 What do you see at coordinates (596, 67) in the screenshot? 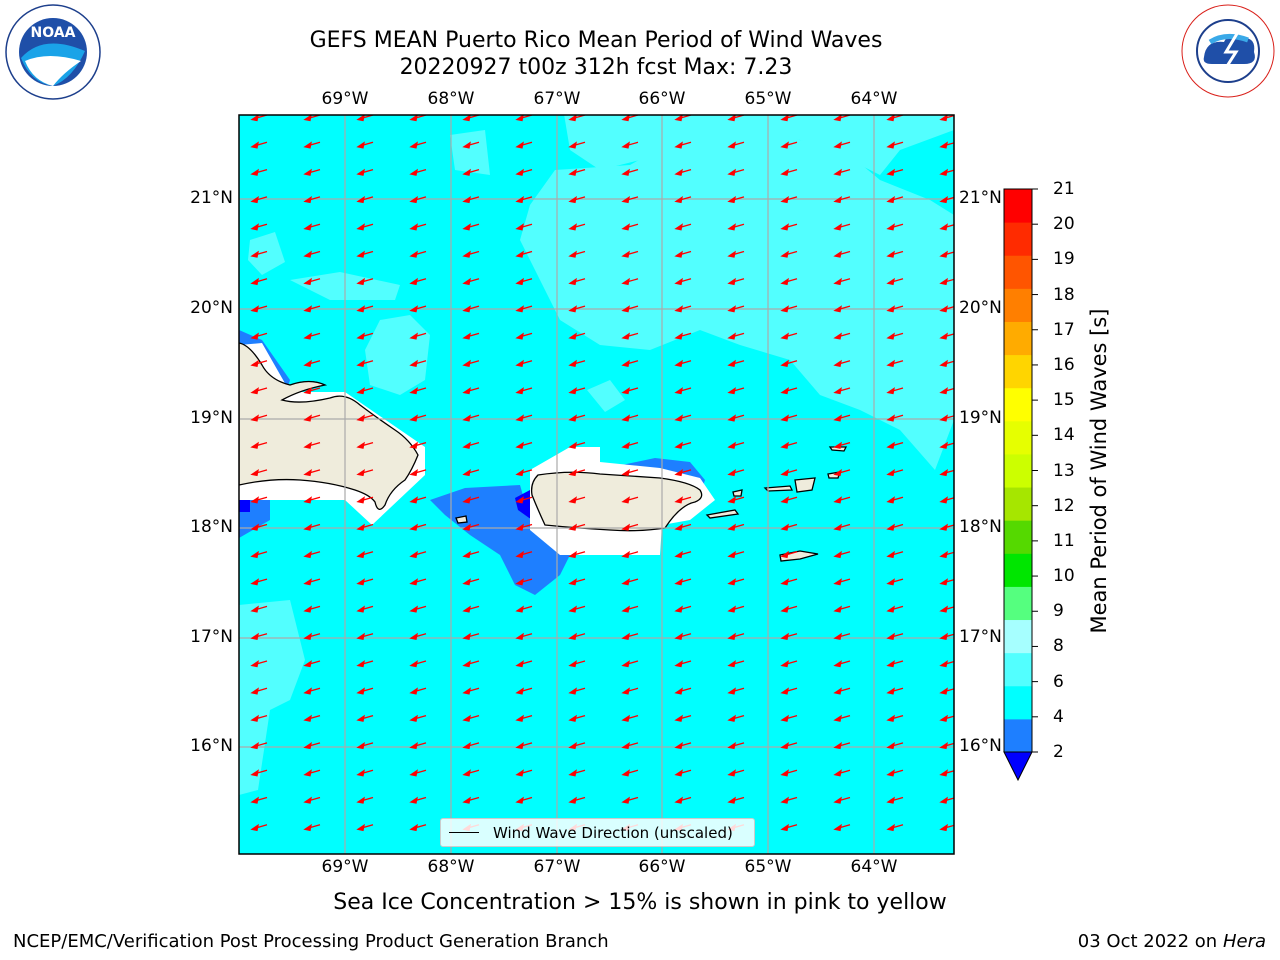
I see `chart-subtitle: 20220927 t00z 312h fcst Max: 7.23` at bounding box center [596, 67].